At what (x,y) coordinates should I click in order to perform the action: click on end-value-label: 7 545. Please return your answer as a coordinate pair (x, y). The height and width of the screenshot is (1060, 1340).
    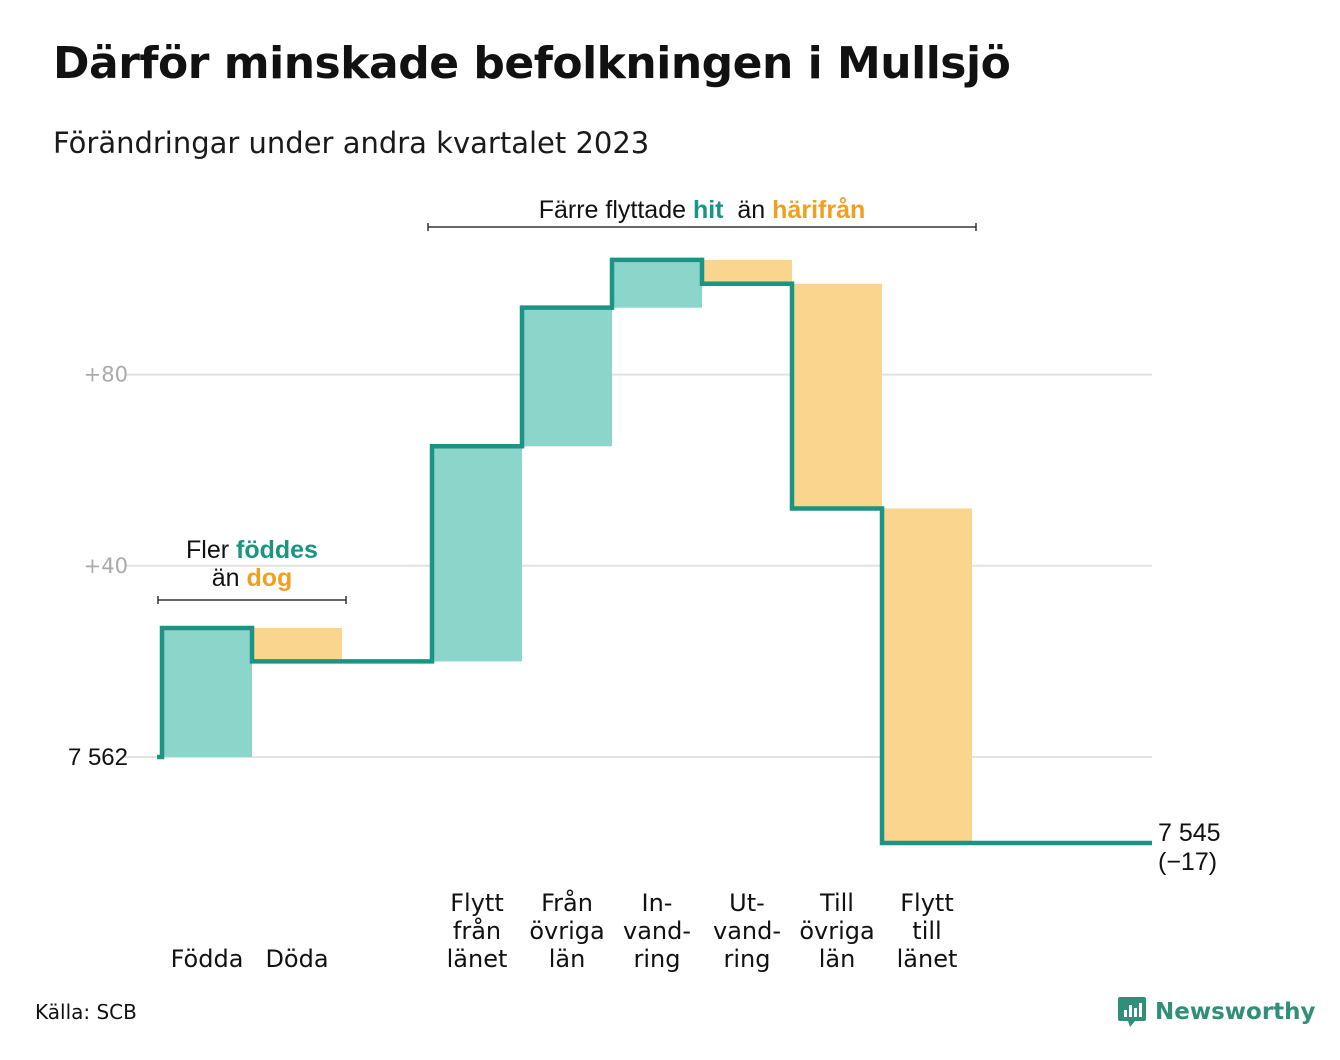
    Looking at the image, I should click on (1189, 833).